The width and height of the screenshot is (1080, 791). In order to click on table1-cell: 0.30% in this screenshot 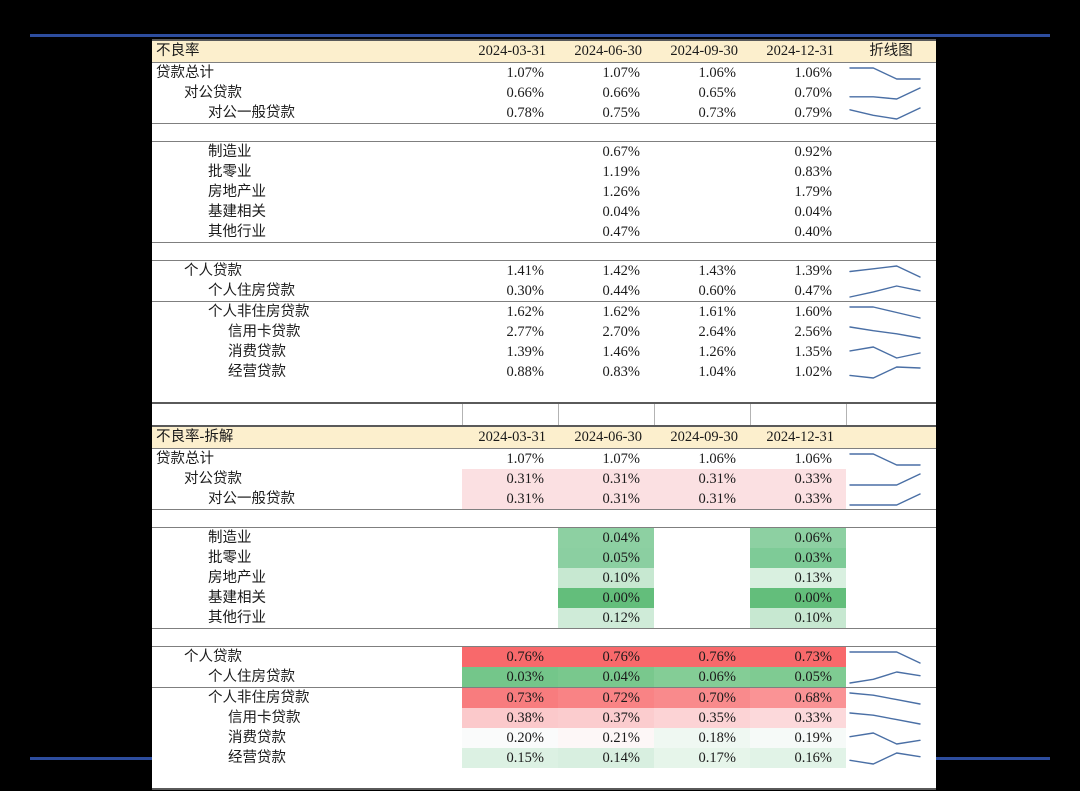, I will do `click(525, 290)`.